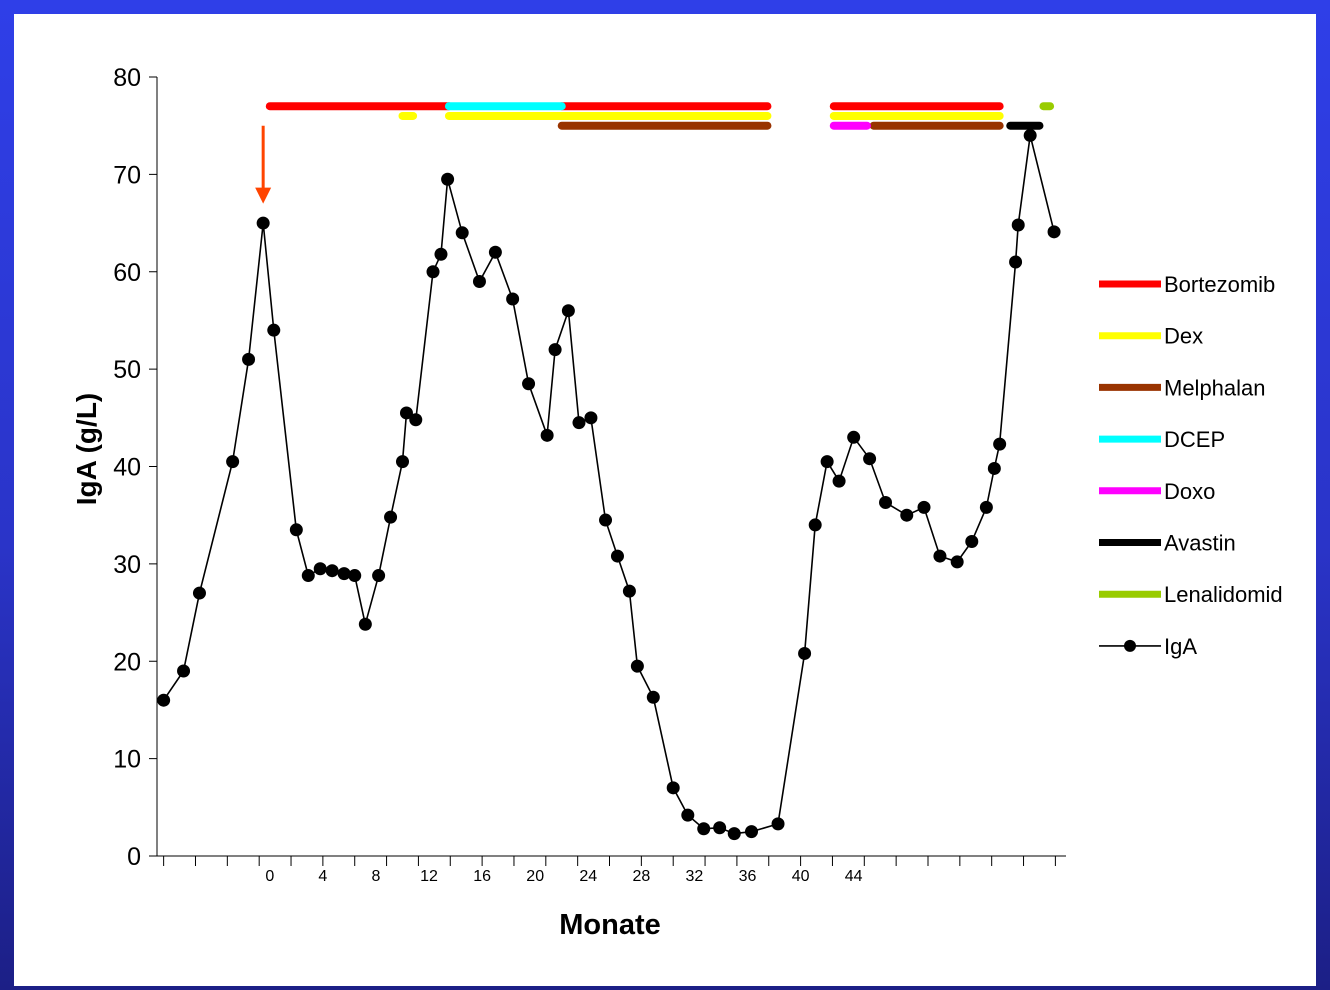 The height and width of the screenshot is (990, 1330). Describe the element at coordinates (127, 662) in the screenshot. I see `y-tick-label: 20` at that location.